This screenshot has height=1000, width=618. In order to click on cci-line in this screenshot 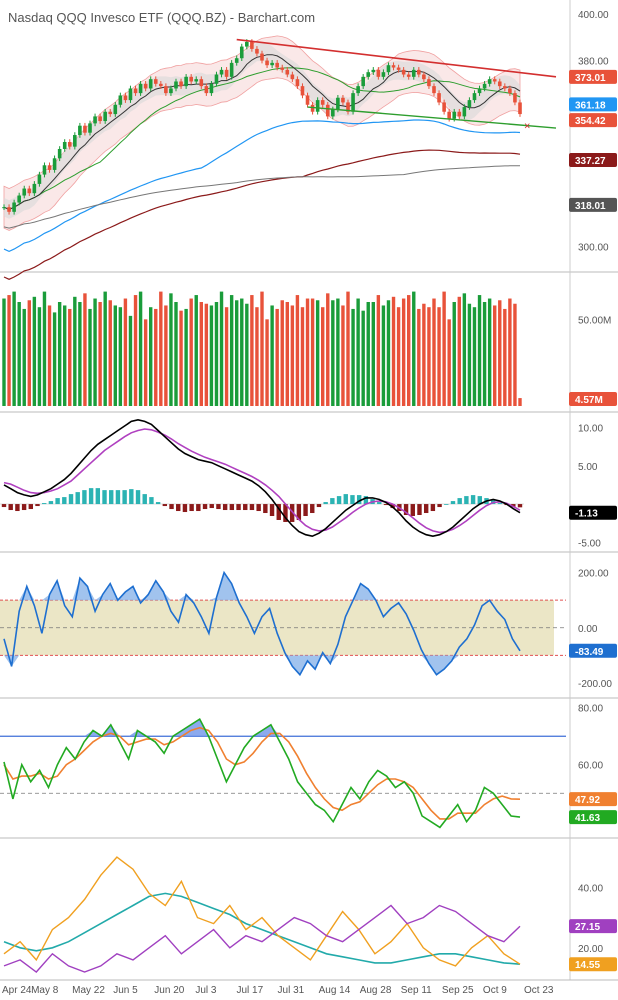, I will do `click(262, 623)`.